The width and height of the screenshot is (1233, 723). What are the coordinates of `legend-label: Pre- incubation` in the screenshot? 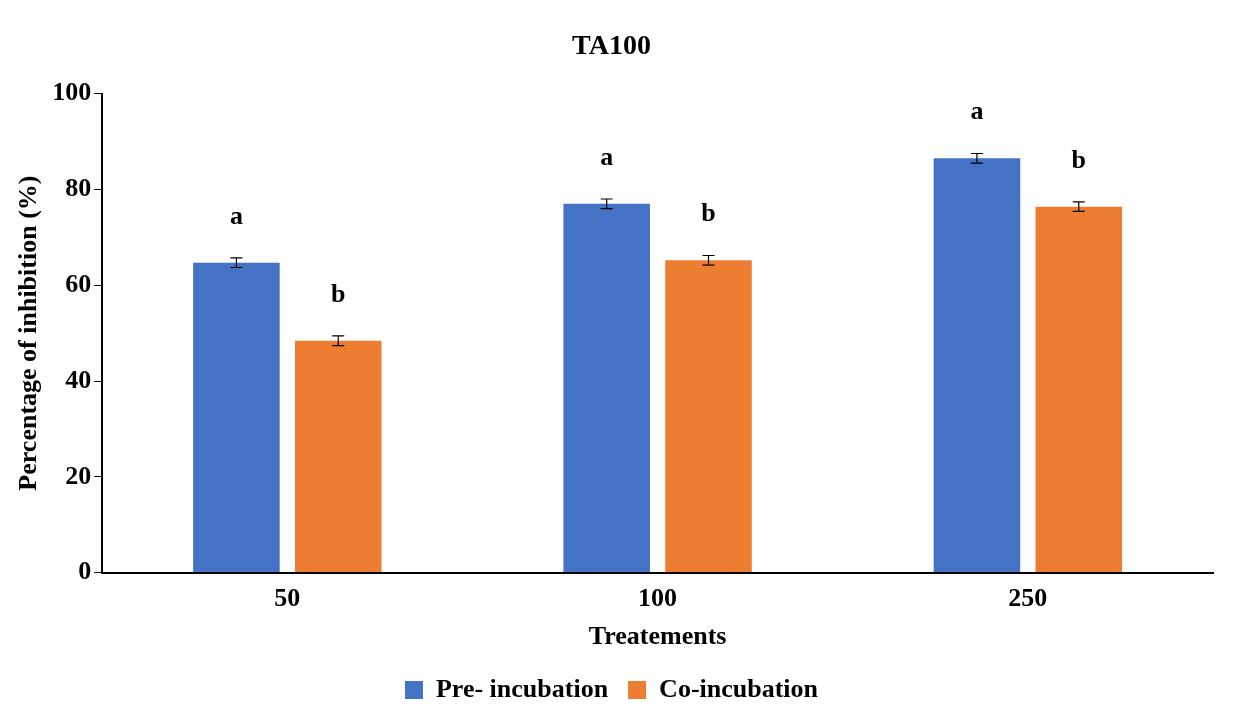 It's located at (522, 688).